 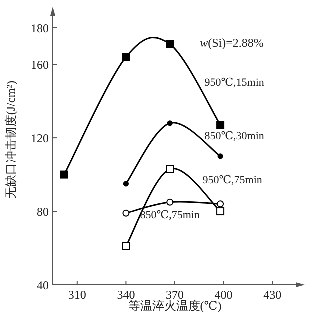 I want to click on series-label: 950℃,15min, so click(x=234, y=83).